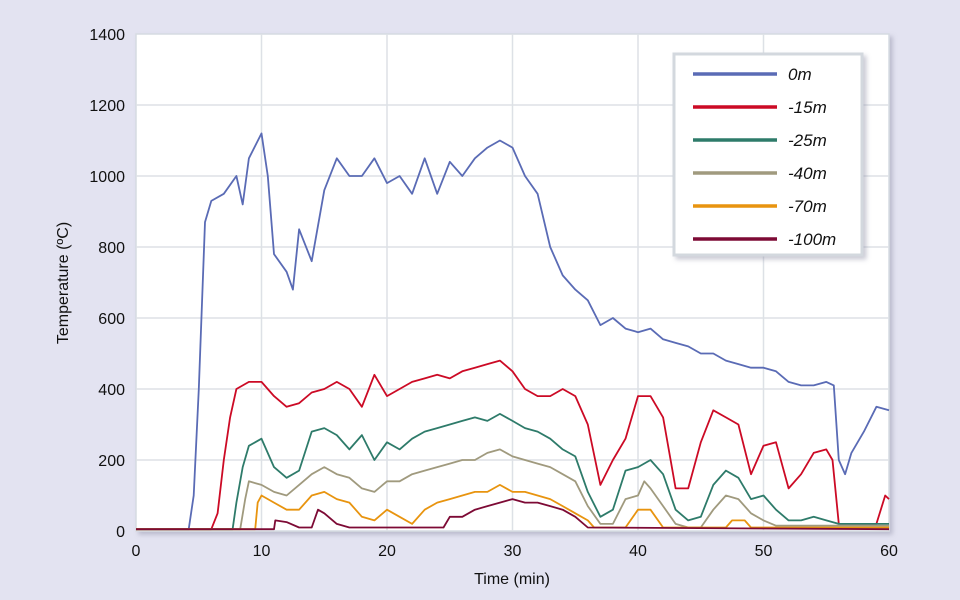  What do you see at coordinates (800, 74) in the screenshot?
I see `legend-label: 0m` at bounding box center [800, 74].